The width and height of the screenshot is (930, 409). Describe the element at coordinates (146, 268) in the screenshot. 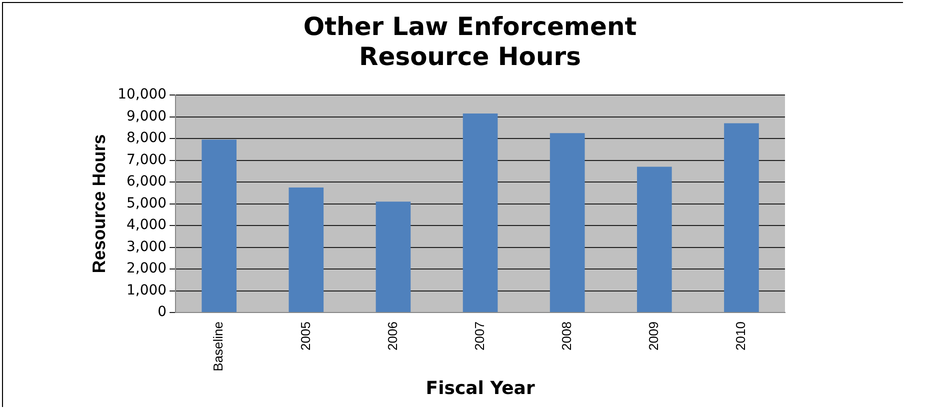

I see `y-tick-label: 2,000` at that location.